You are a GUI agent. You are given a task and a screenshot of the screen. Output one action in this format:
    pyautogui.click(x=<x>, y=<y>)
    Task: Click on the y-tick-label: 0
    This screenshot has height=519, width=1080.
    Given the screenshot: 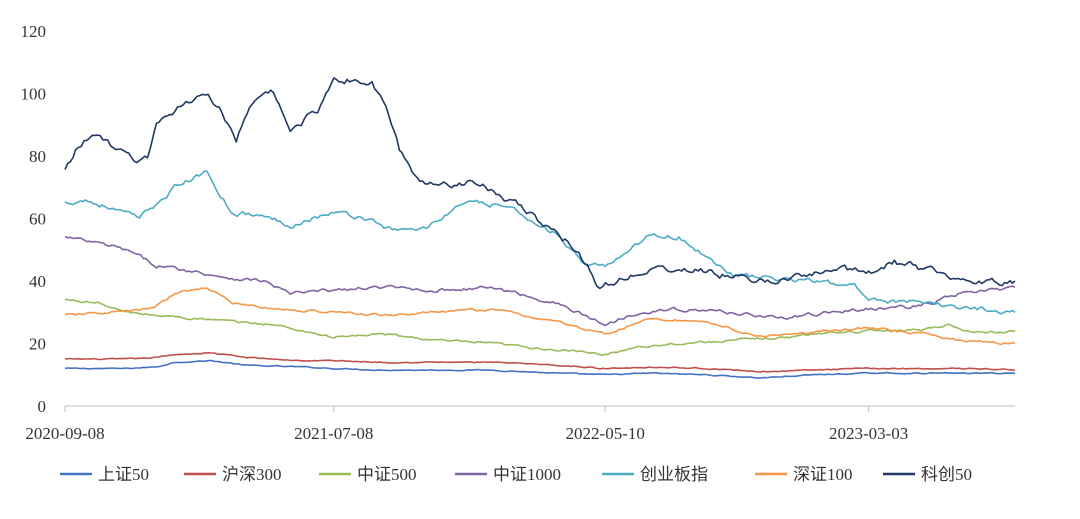 What is the action you would take?
    pyautogui.click(x=42, y=406)
    